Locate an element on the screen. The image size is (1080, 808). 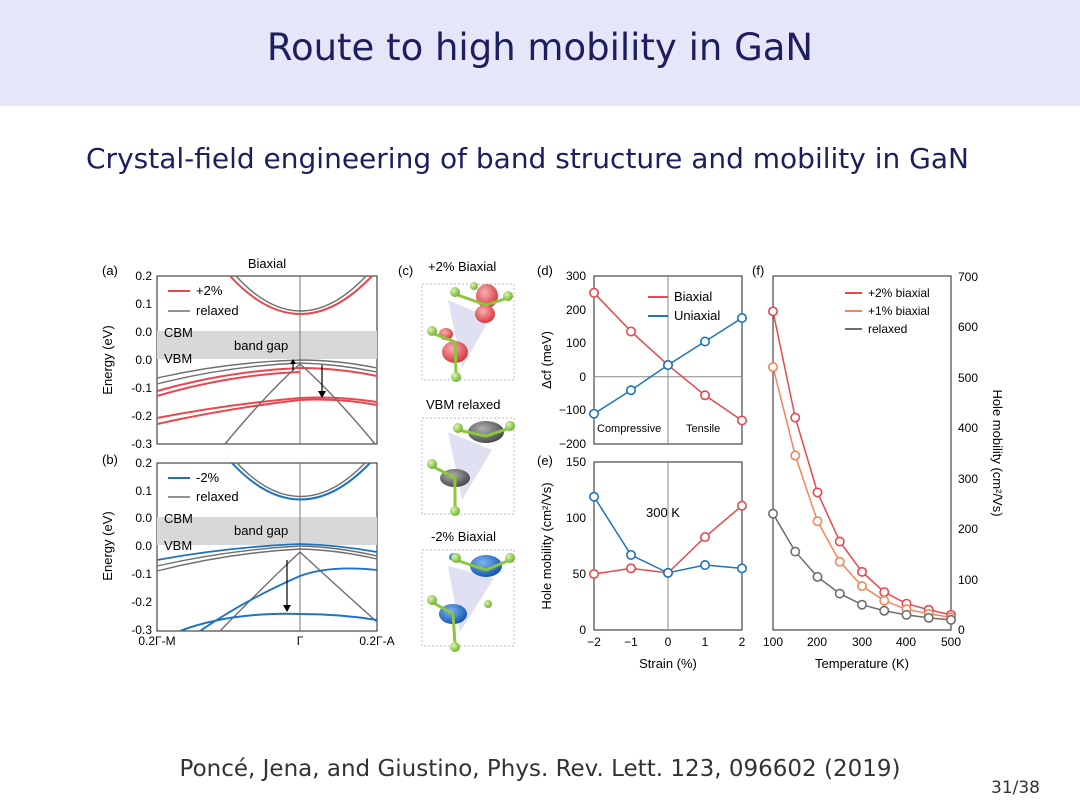
structure-relaxed is located at coordinates (468, 466).